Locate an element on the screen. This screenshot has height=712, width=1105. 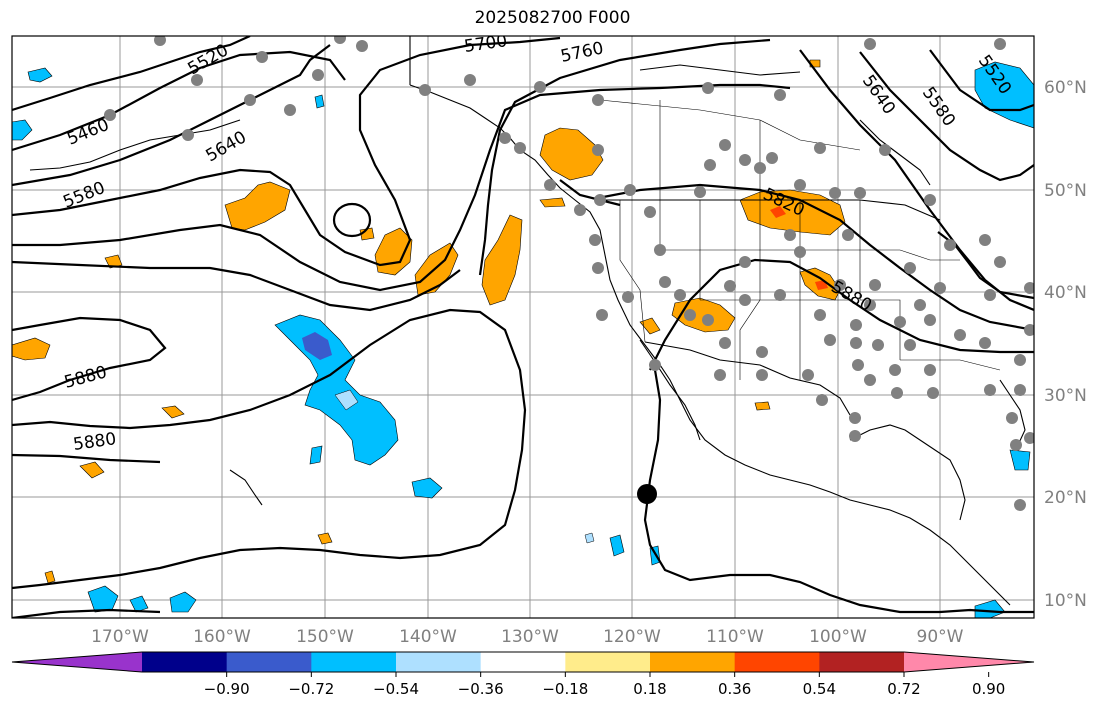
latitude-label: 20°N is located at coordinates (1065, 498).